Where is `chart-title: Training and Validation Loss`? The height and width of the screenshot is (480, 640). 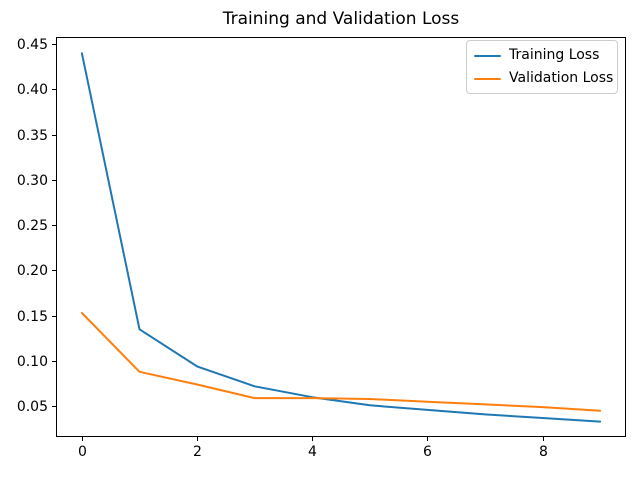
chart-title: Training and Validation Loss is located at coordinates (341, 19).